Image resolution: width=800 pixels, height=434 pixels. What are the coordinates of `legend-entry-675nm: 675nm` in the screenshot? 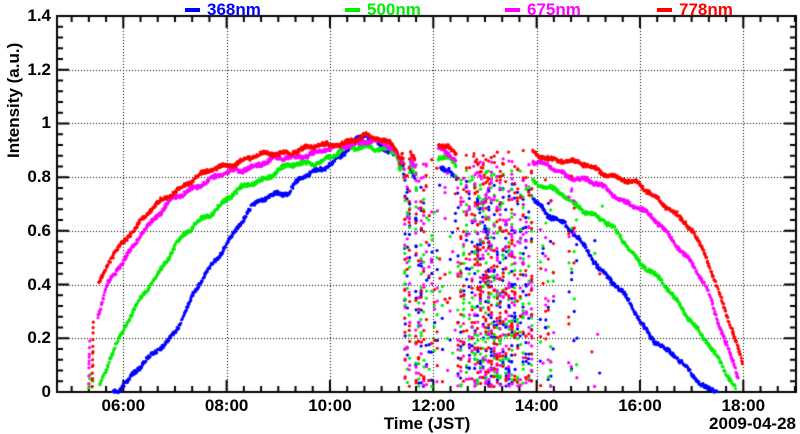 It's located at (543, 10).